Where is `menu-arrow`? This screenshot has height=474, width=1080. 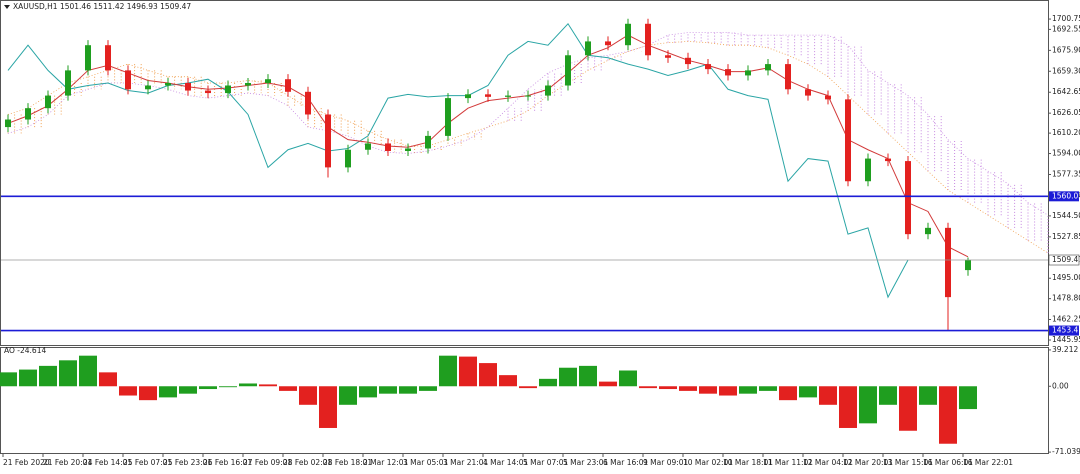 menu-arrow is located at coordinates (7, 7).